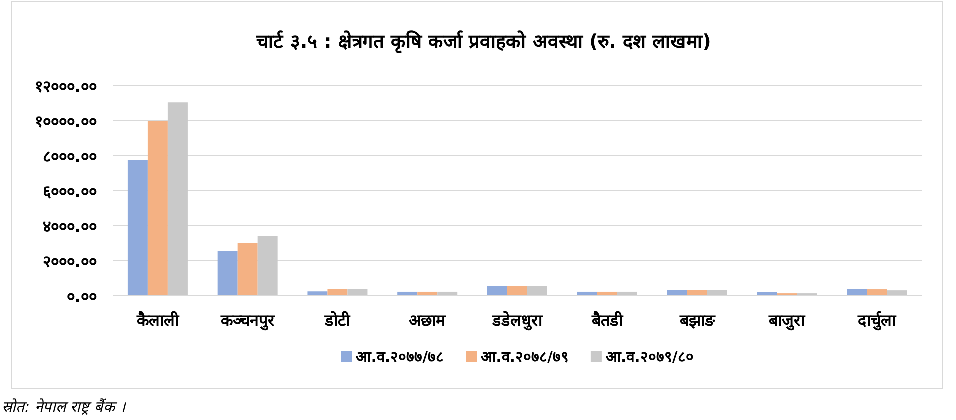 This screenshot has height=420, width=956. Describe the element at coordinates (69, 156) in the screenshot. I see `y-tick-label: ८०००.००` at that location.